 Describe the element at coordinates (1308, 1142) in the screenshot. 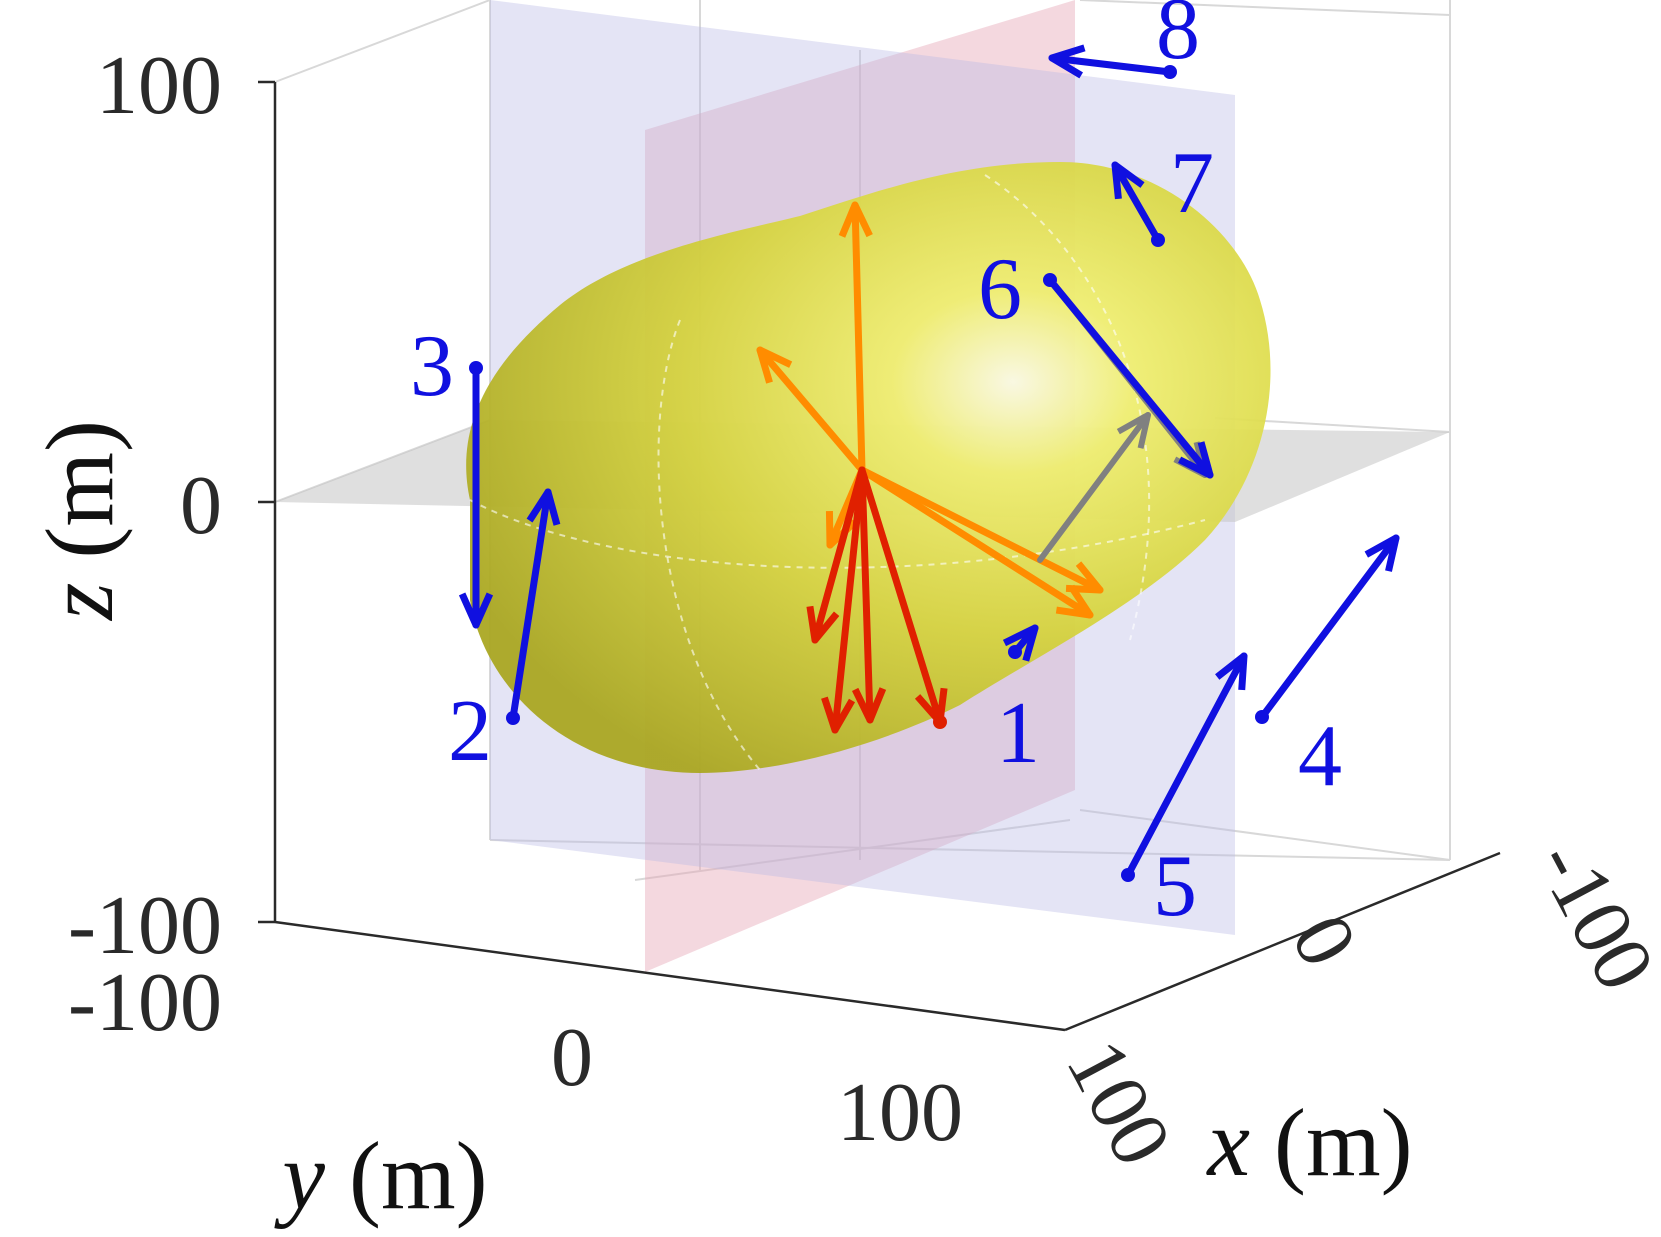

I see `x-axis-label: x (m)` at that location.